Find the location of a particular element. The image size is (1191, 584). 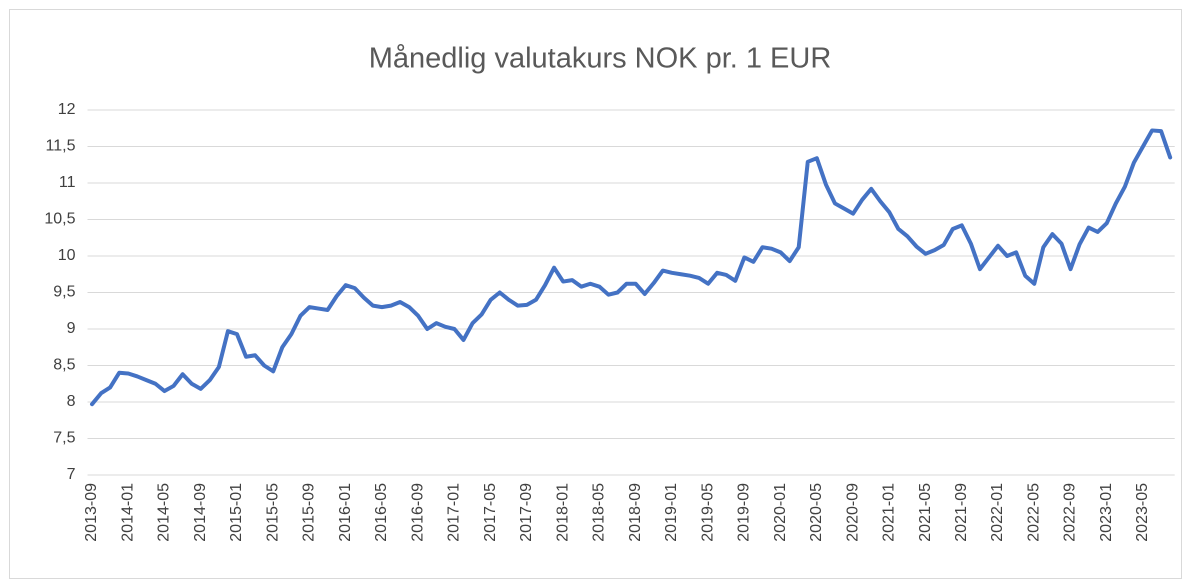

x-tick-label: 2015-01 is located at coordinates (236, 512).